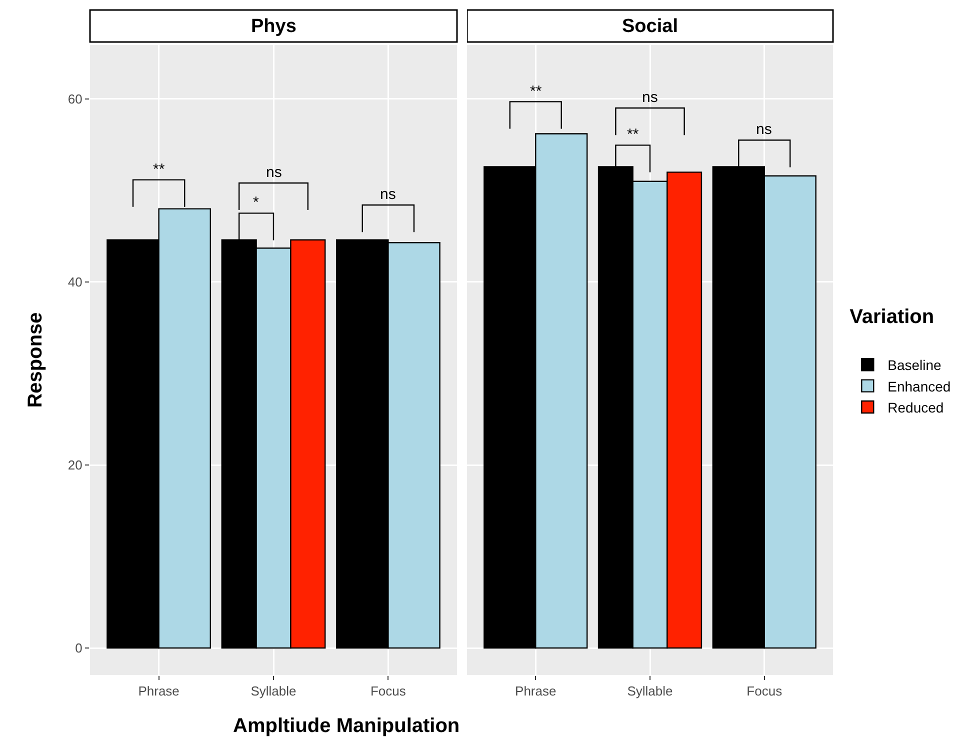 The height and width of the screenshot is (751, 972). Describe the element at coordinates (273, 26) in the screenshot. I see `chart-title: Phys` at that location.